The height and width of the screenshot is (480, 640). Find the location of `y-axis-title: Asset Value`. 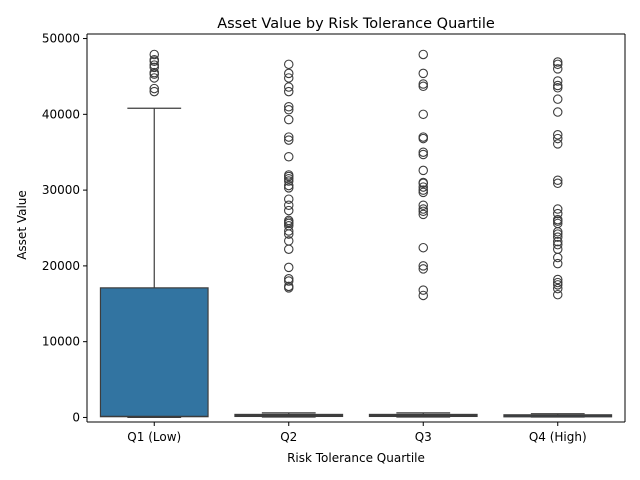

y-axis-title: Asset Value is located at coordinates (22, 225).